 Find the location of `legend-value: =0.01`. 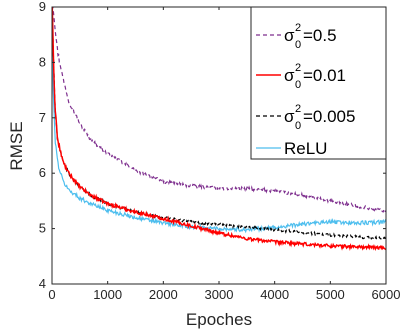

legend-value: =0.01 is located at coordinates (324, 75).